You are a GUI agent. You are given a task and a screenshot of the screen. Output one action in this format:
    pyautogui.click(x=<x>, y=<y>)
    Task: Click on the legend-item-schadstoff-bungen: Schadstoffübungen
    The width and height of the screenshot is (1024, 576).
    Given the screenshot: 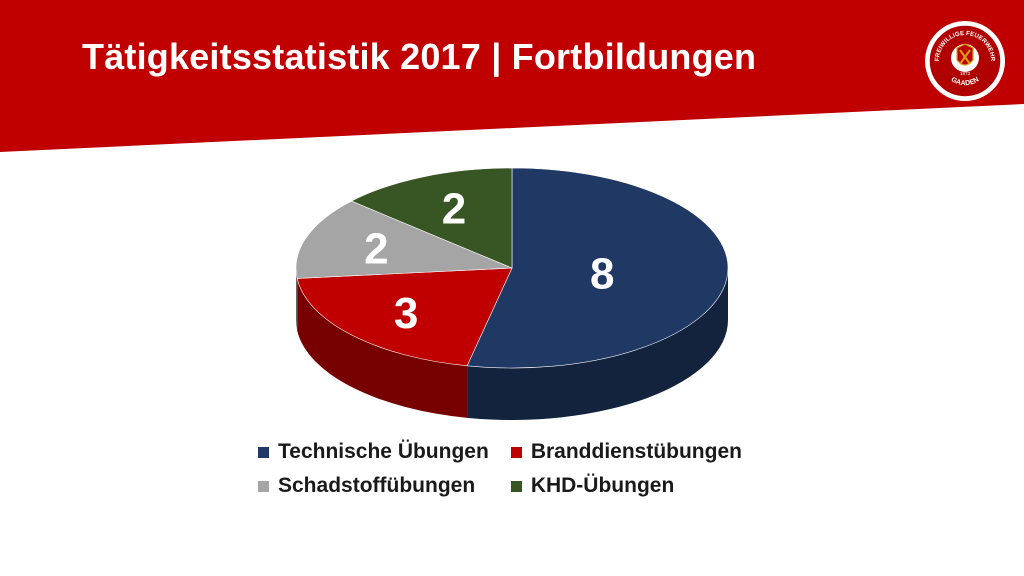 What is the action you would take?
    pyautogui.click(x=373, y=486)
    